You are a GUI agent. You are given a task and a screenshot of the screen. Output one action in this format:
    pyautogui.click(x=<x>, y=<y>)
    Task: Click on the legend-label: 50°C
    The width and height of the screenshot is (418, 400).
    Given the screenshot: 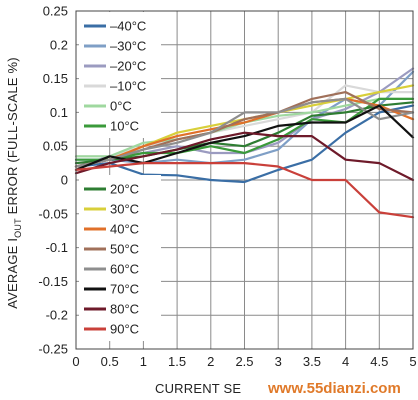 What is the action you would take?
    pyautogui.click(x=124, y=249)
    